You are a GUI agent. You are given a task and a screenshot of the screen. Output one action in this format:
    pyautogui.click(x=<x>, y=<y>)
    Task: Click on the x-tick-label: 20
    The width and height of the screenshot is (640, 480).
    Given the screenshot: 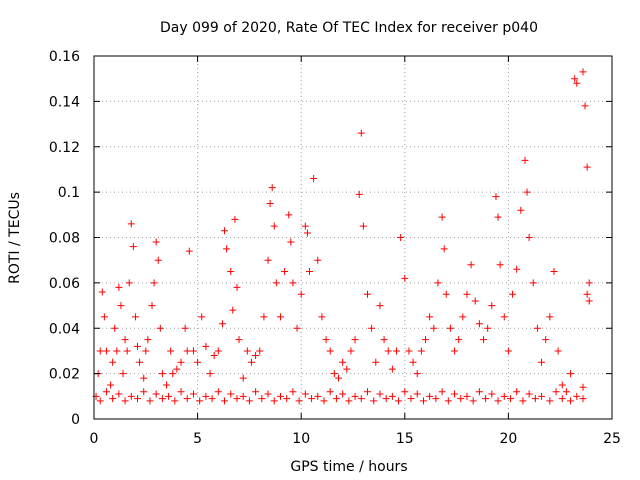 What is the action you would take?
    pyautogui.click(x=508, y=439)
    